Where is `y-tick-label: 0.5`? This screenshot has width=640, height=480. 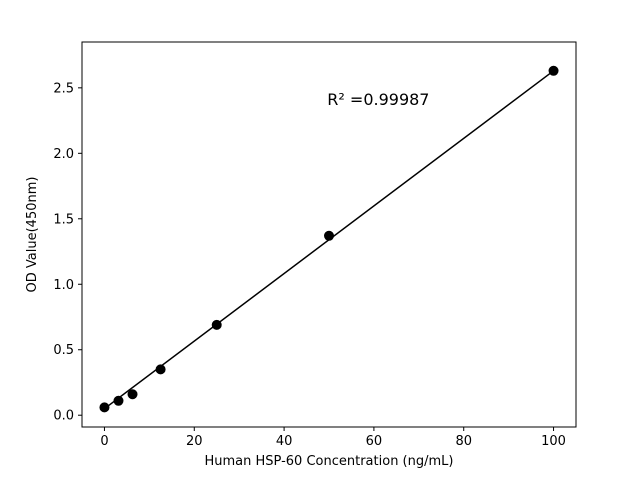
y-tick-label: 0.5 is located at coordinates (63, 350).